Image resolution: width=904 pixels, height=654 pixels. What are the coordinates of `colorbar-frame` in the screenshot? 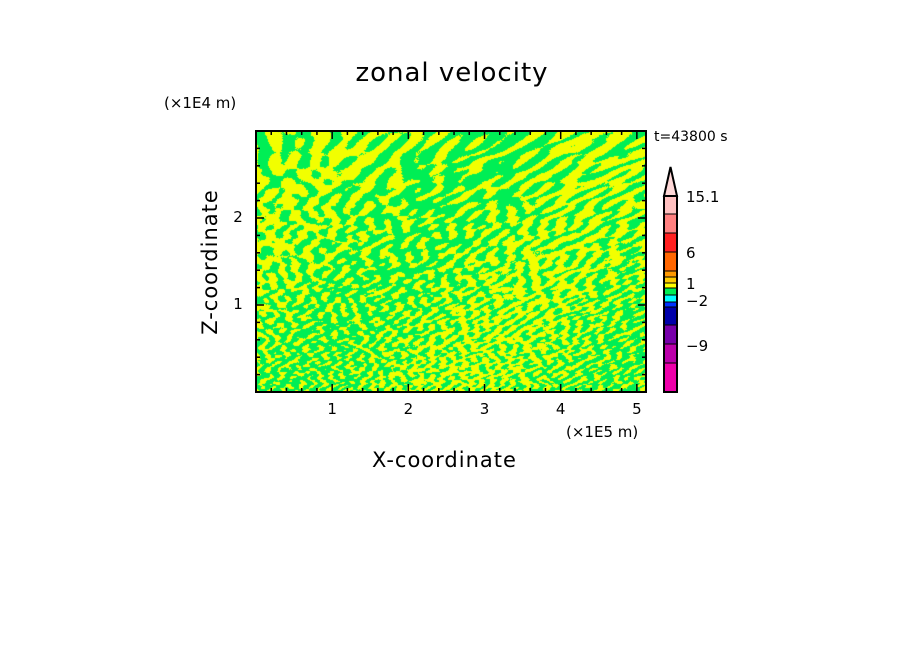 It's located at (670, 294).